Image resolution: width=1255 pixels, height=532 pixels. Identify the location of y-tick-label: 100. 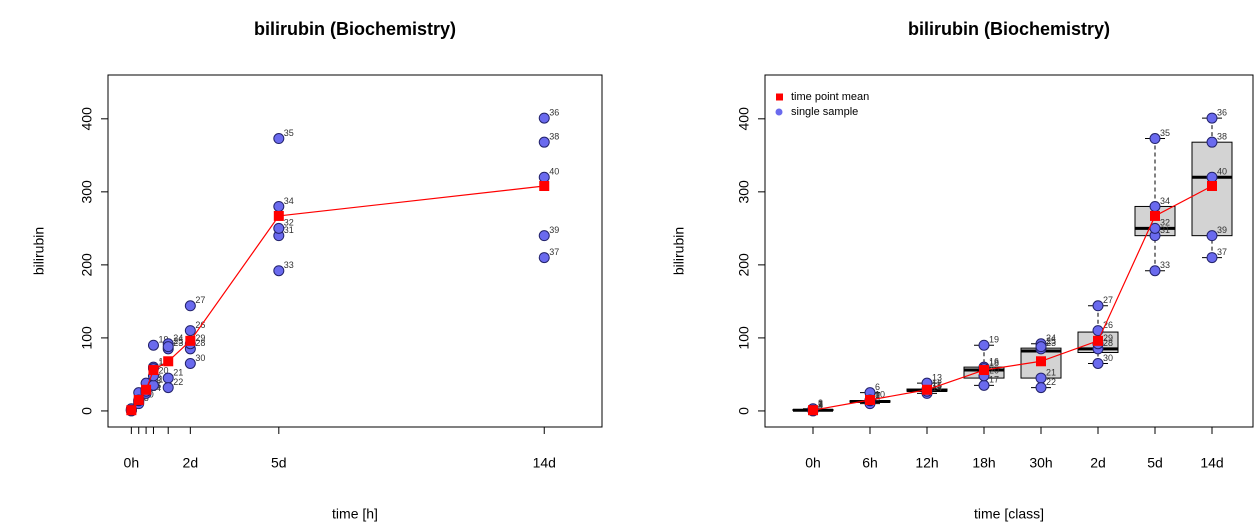
(87, 338).